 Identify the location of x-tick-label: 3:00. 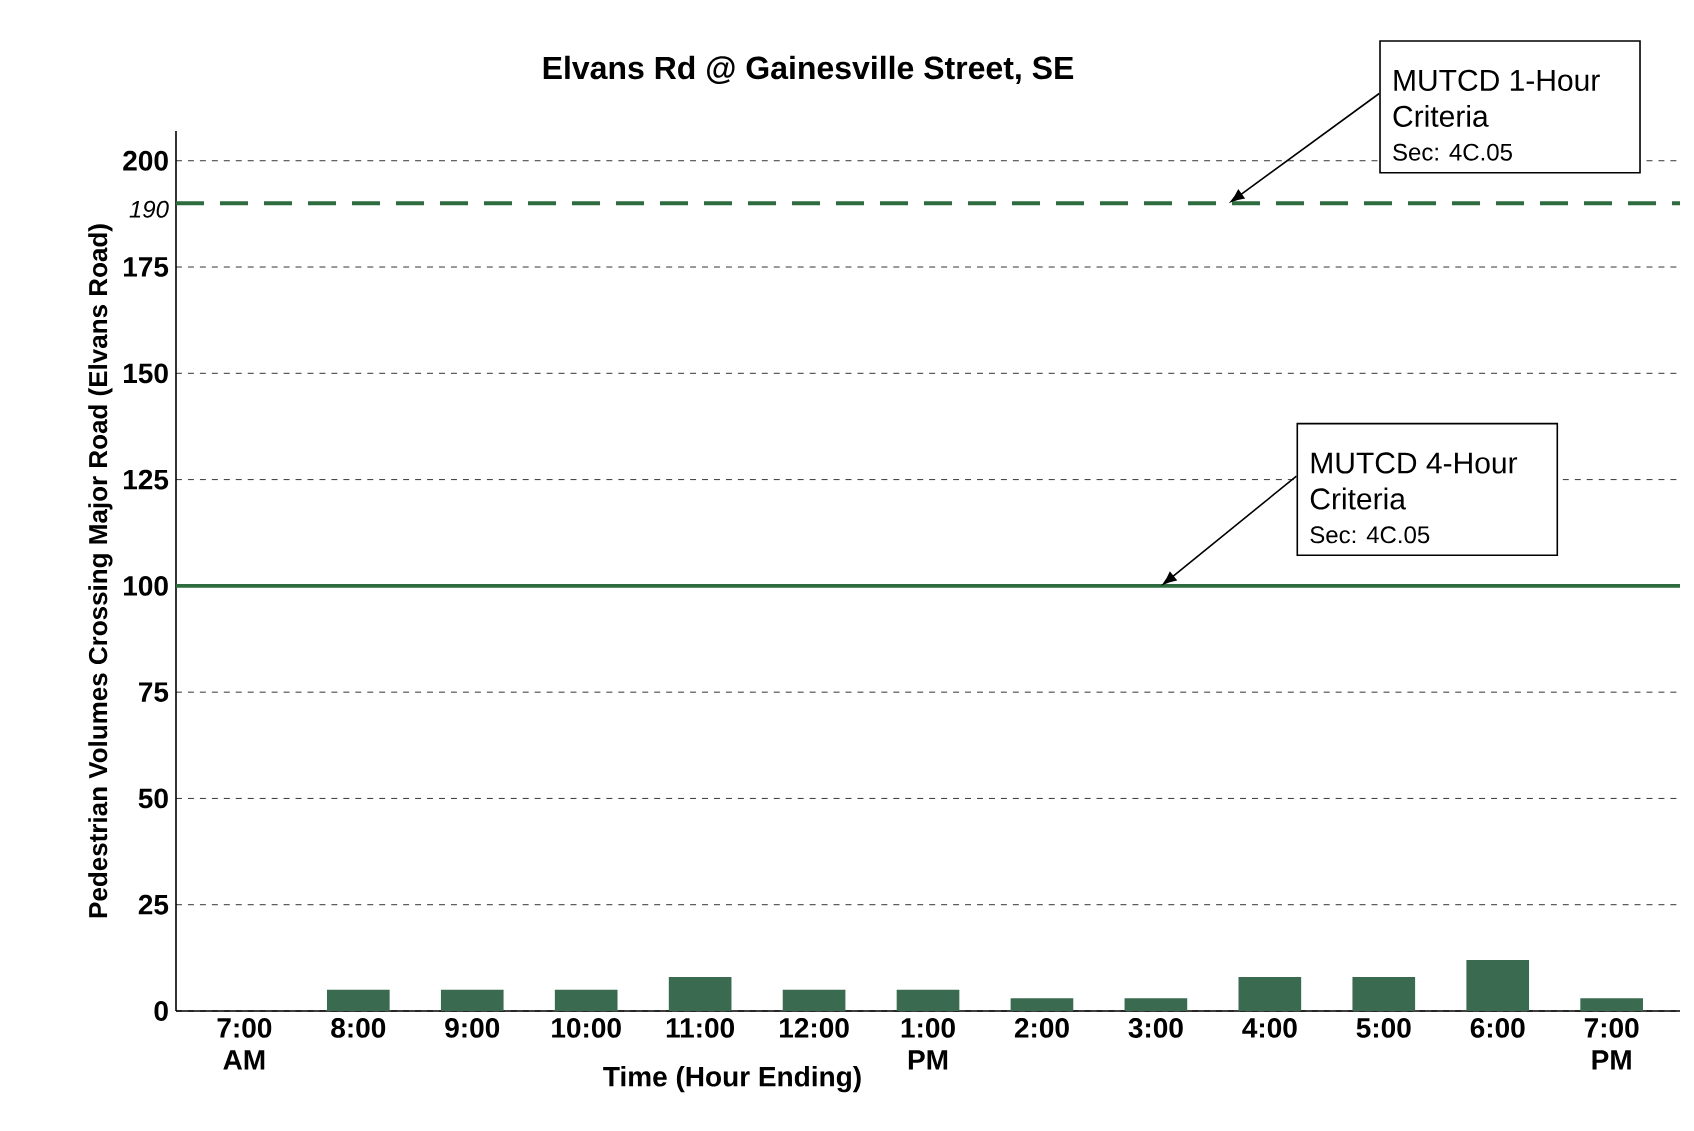
(1155, 1028).